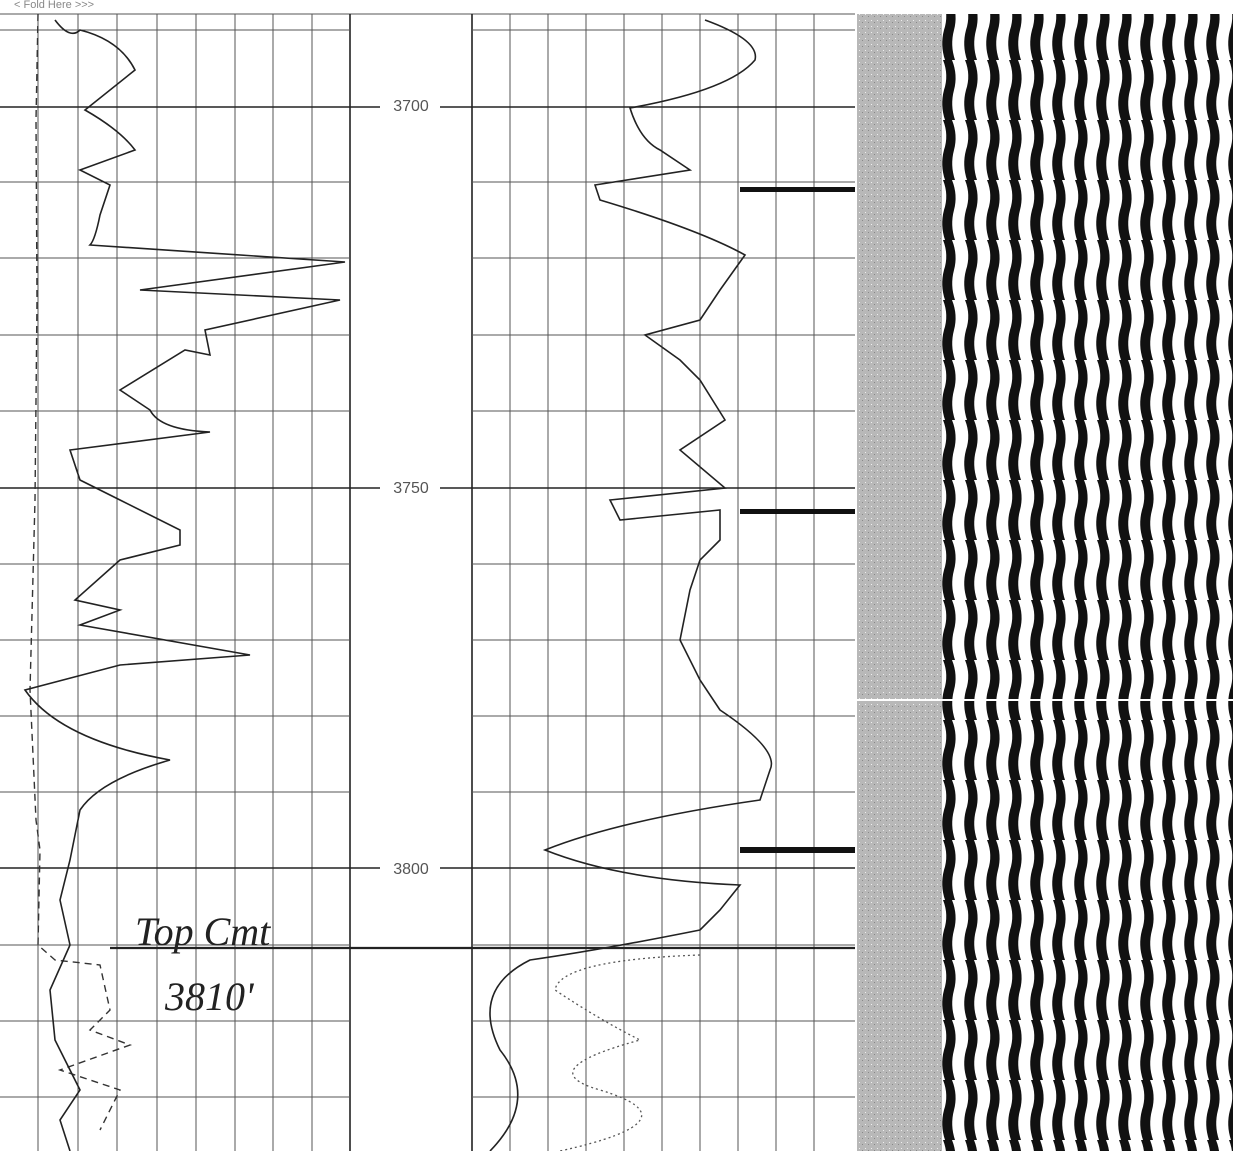  Describe the element at coordinates (81, 572) in the screenshot. I see `dashed-curve` at that location.